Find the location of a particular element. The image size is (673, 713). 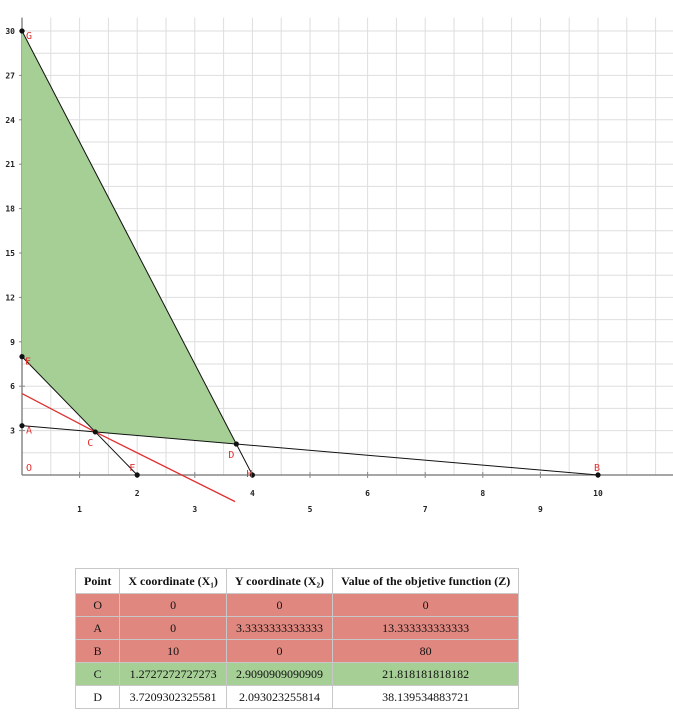

cell-point: A is located at coordinates (97, 628).